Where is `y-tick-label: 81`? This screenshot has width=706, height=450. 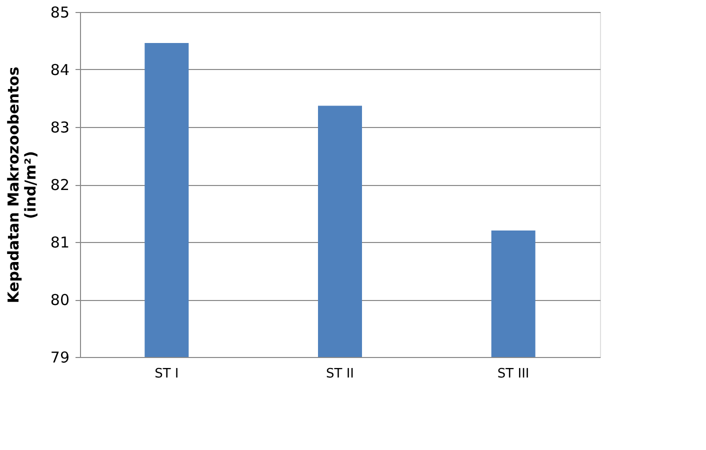
y-tick-label: 81 is located at coordinates (60, 243).